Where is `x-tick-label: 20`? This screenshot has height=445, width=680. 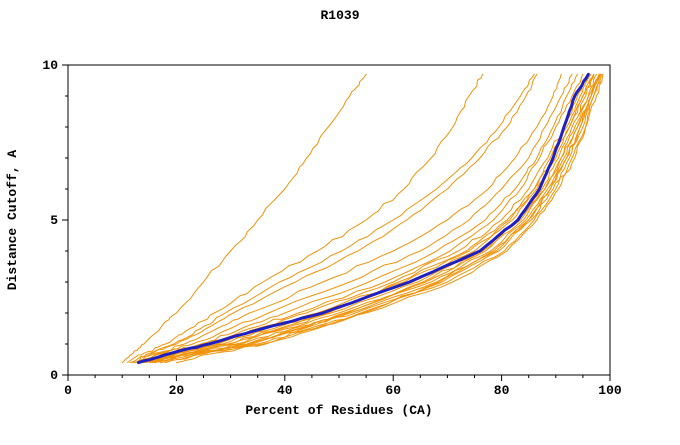 x-tick-label: 20 is located at coordinates (177, 390).